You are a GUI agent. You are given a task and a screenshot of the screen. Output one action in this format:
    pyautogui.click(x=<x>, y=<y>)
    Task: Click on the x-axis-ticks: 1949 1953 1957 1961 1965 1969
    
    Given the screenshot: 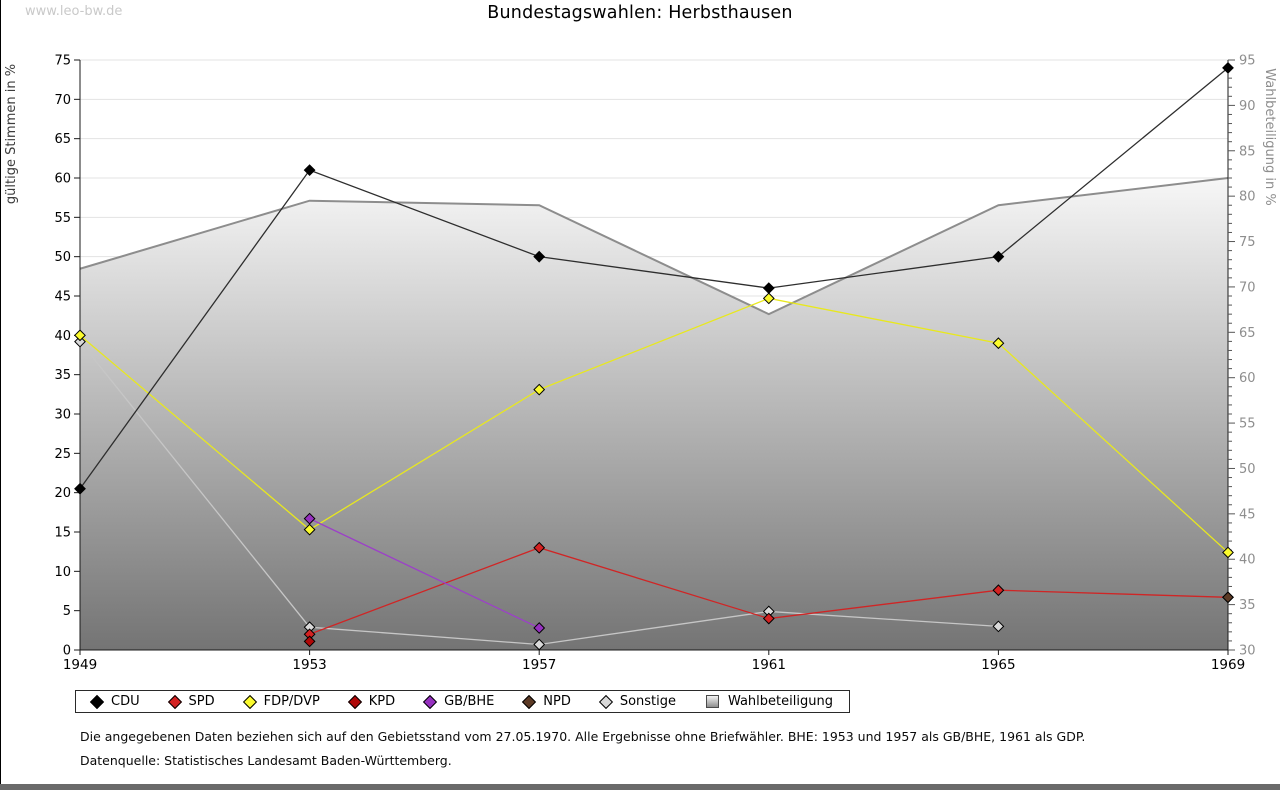 What is the action you would take?
    pyautogui.click(x=654, y=661)
    